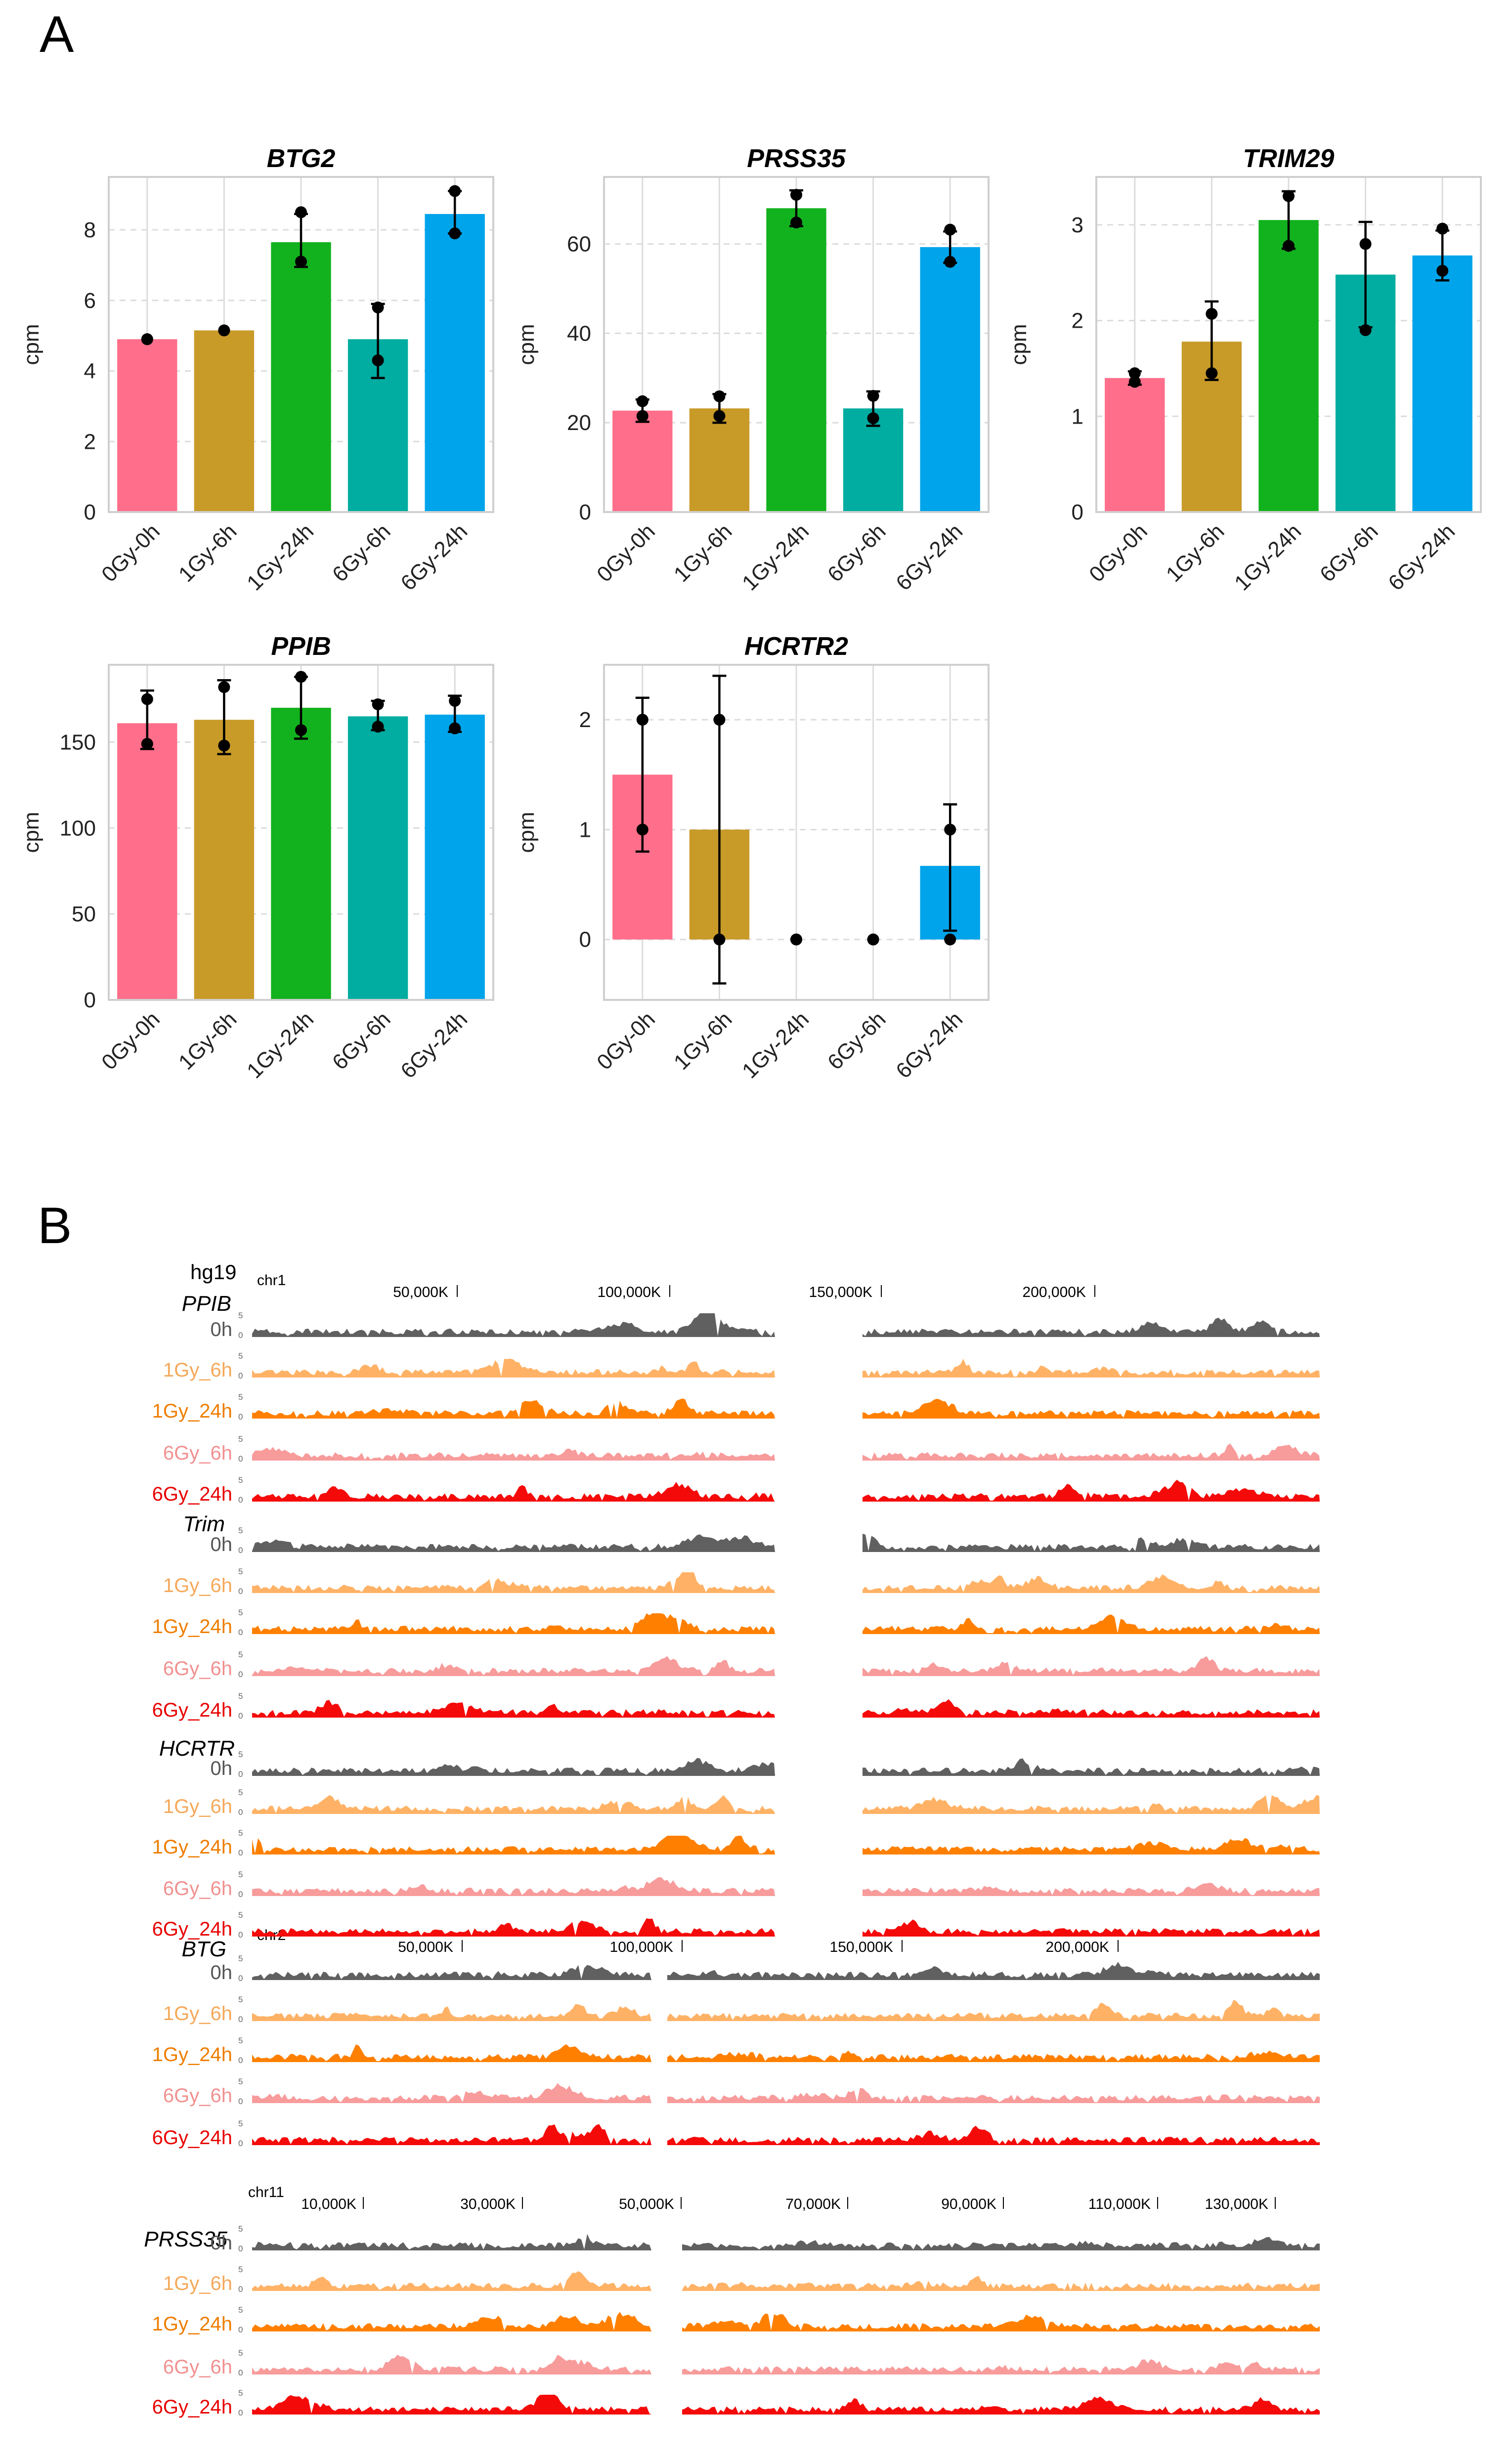  What do you see at coordinates (1135, 445) in the screenshot?
I see `bar-0Gy-0h` at bounding box center [1135, 445].